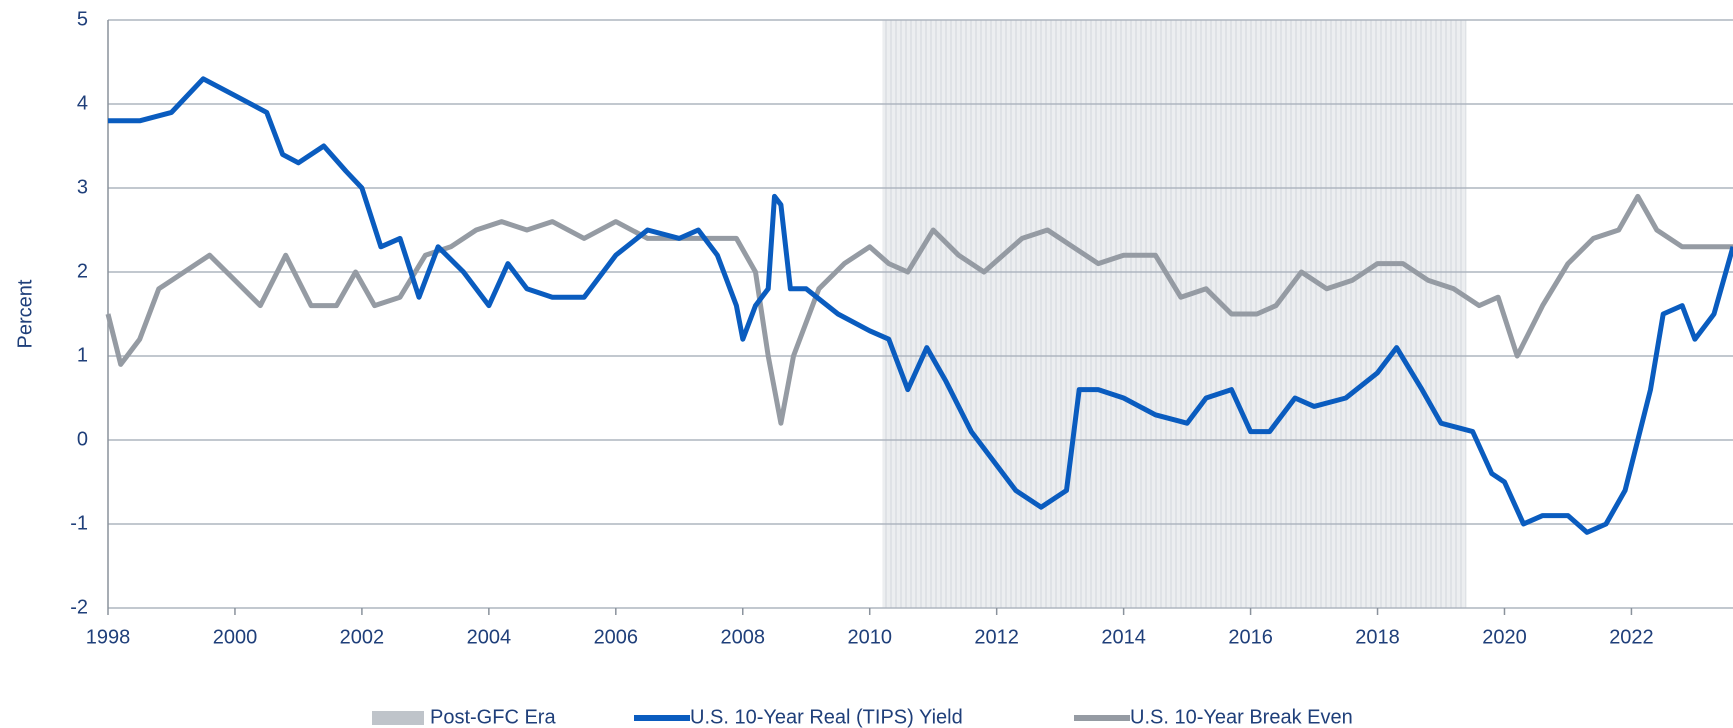 The height and width of the screenshot is (728, 1733). I want to click on legend-label: U.S. 10-Year Real (TIPS) Yield, so click(826, 717).